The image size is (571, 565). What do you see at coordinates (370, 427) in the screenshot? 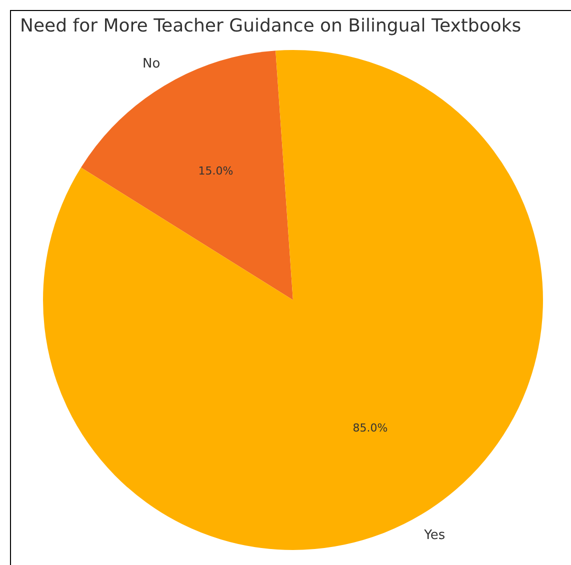
I see `data-label: 85.0%` at bounding box center [370, 427].